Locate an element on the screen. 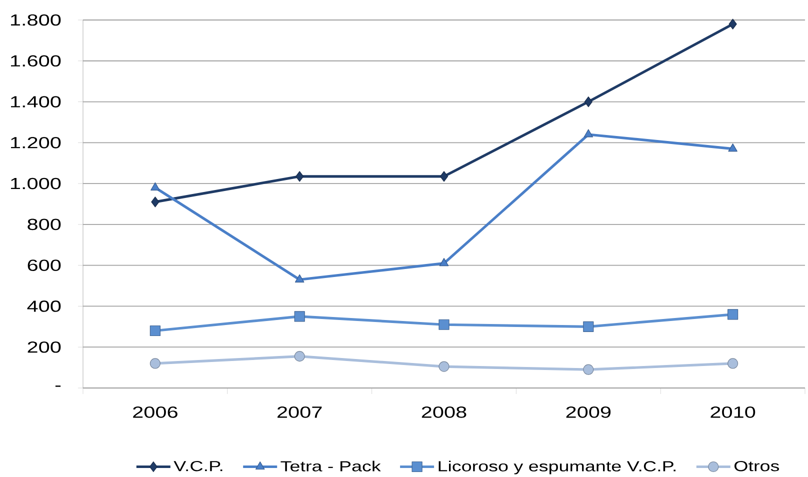 The width and height of the screenshot is (808, 477). x-tick-label: 2006 is located at coordinates (155, 412).